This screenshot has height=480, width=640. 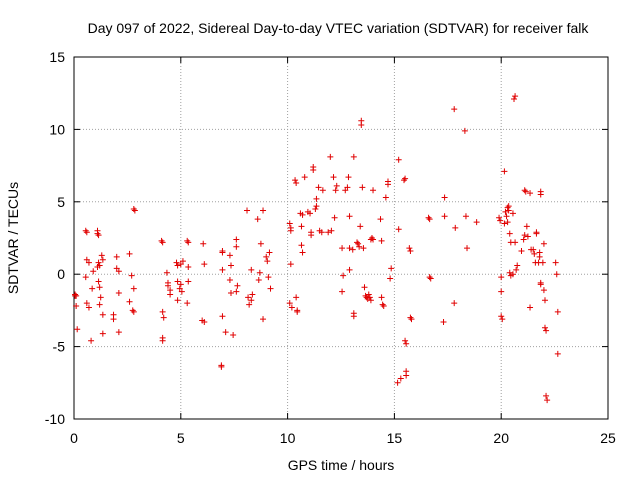 I want to click on y-axis-label: SDTVAR / TECUs, so click(x=13, y=238).